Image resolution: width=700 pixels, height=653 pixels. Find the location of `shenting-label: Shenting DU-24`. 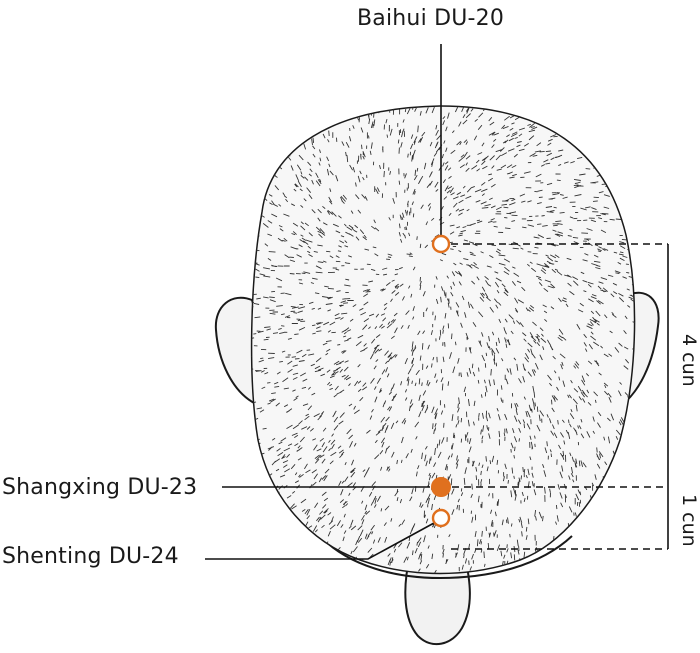

shenting-label: Shenting DU-24 is located at coordinates (90, 556).